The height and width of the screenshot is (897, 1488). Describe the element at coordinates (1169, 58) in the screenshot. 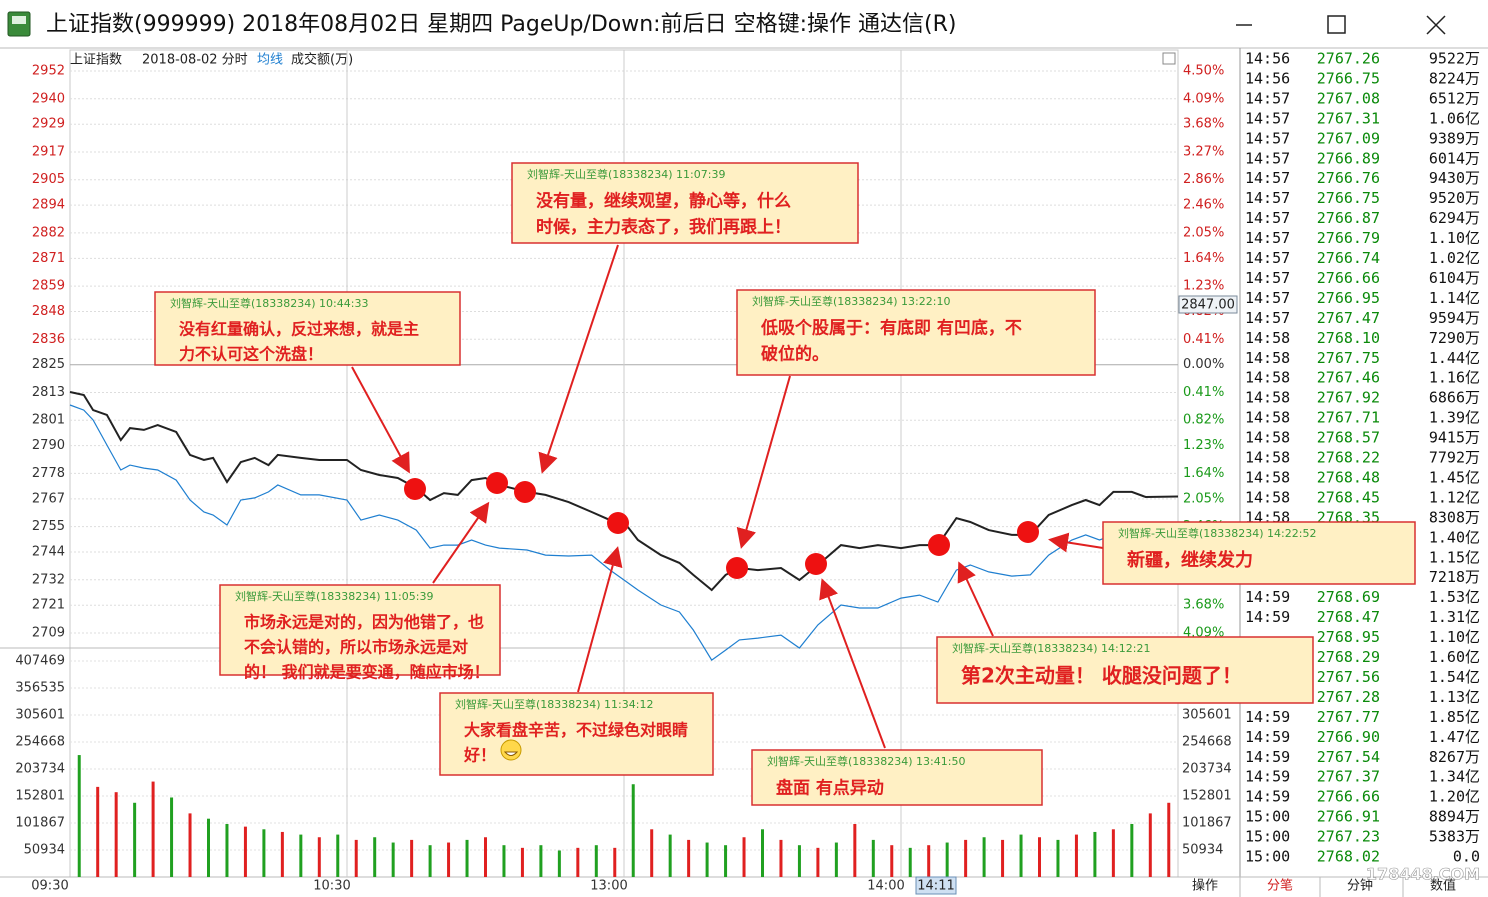

I see `panel-icon` at that location.